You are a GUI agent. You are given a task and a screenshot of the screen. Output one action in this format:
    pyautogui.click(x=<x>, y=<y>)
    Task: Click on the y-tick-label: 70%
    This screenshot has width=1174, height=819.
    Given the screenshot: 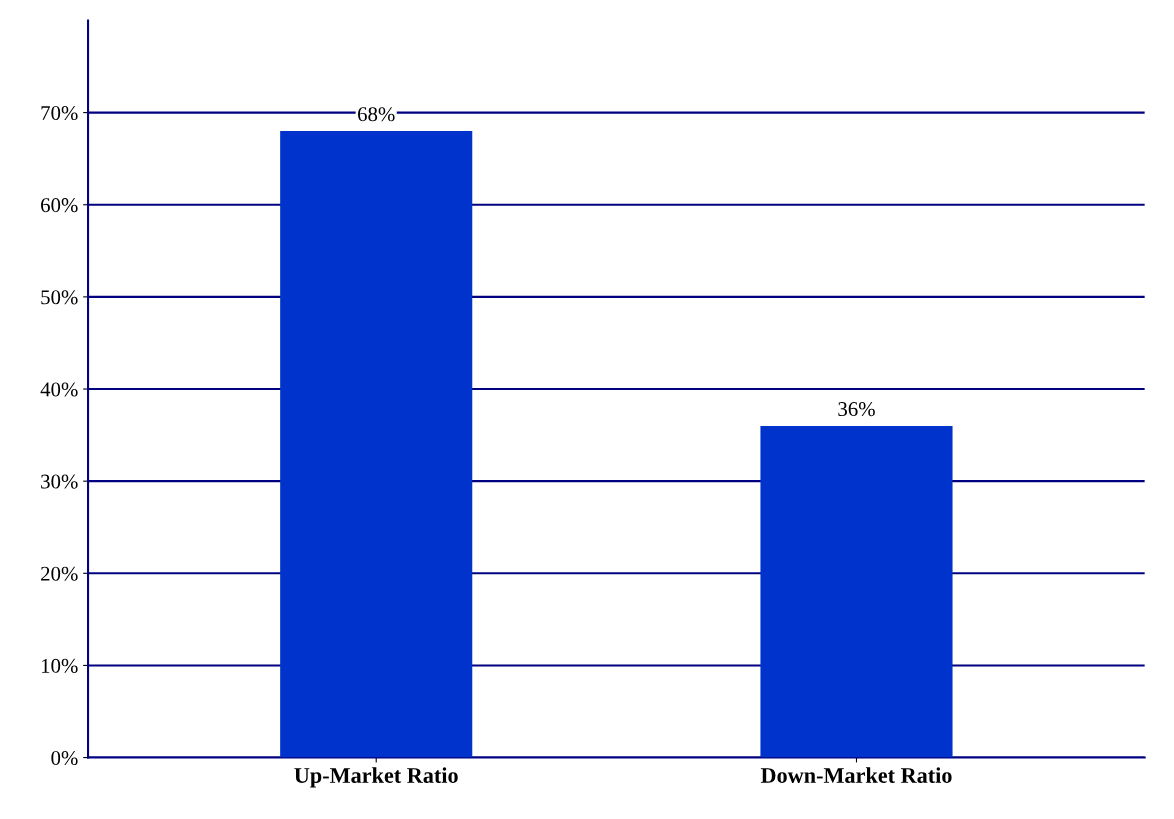 What is the action you would take?
    pyautogui.click(x=59, y=113)
    